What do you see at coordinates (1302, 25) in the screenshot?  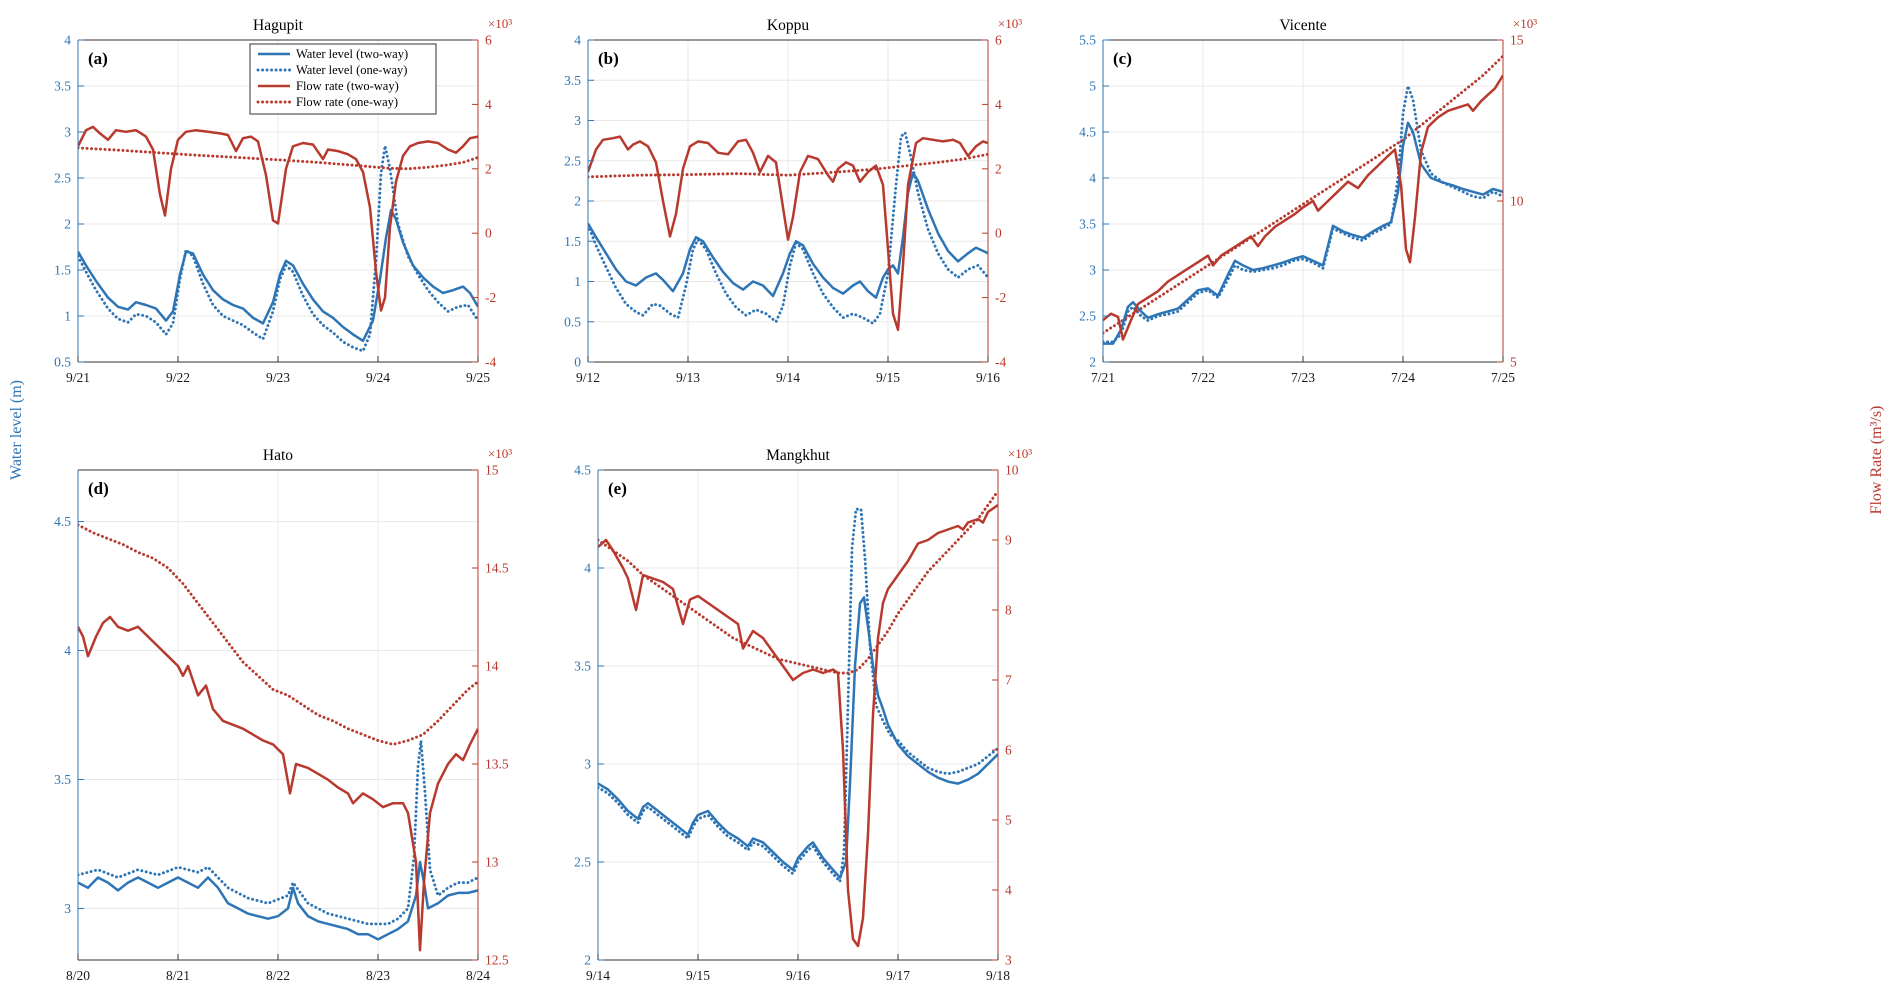 I see `chart-title: Vicente` at bounding box center [1302, 25].